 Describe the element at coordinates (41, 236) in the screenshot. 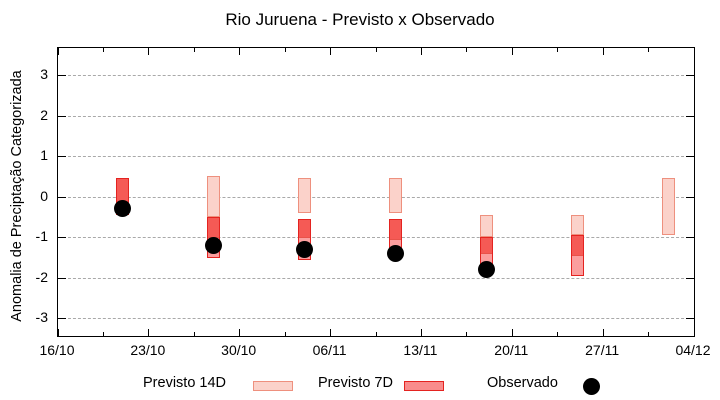

I see `y-tick-label: -1` at that location.